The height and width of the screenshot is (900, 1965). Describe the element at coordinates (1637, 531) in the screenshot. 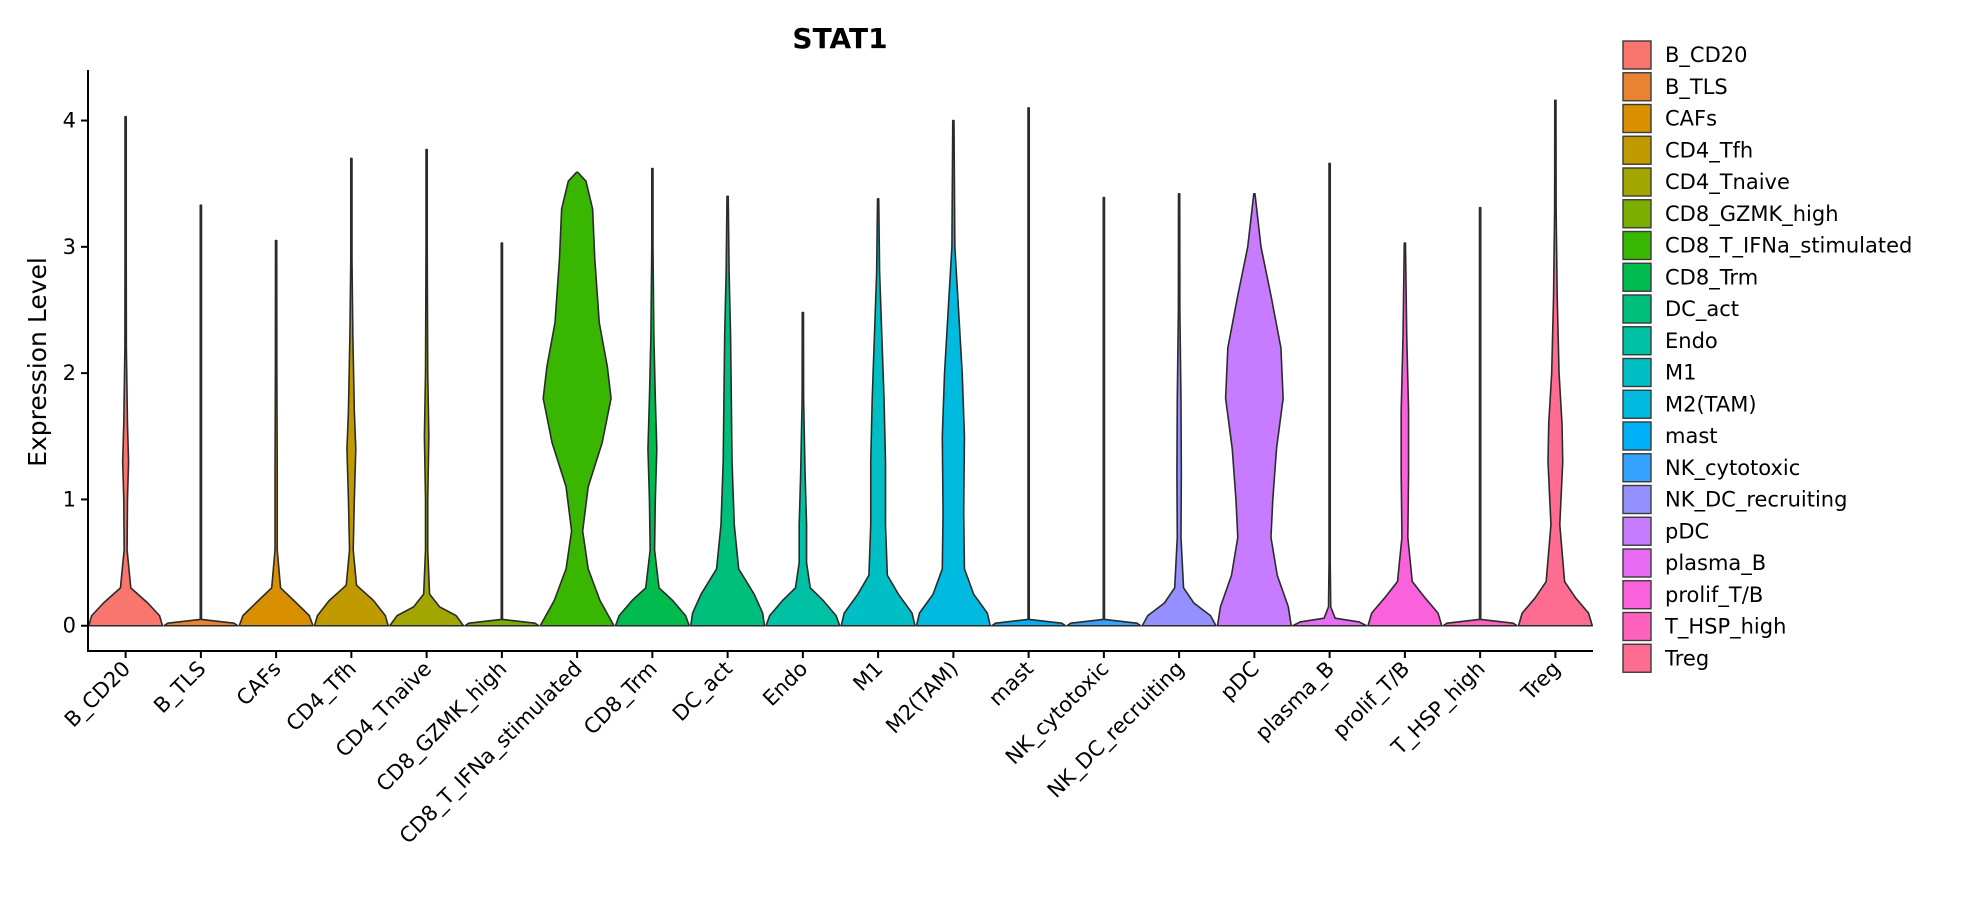

I see `legend-key-pdc` at that location.